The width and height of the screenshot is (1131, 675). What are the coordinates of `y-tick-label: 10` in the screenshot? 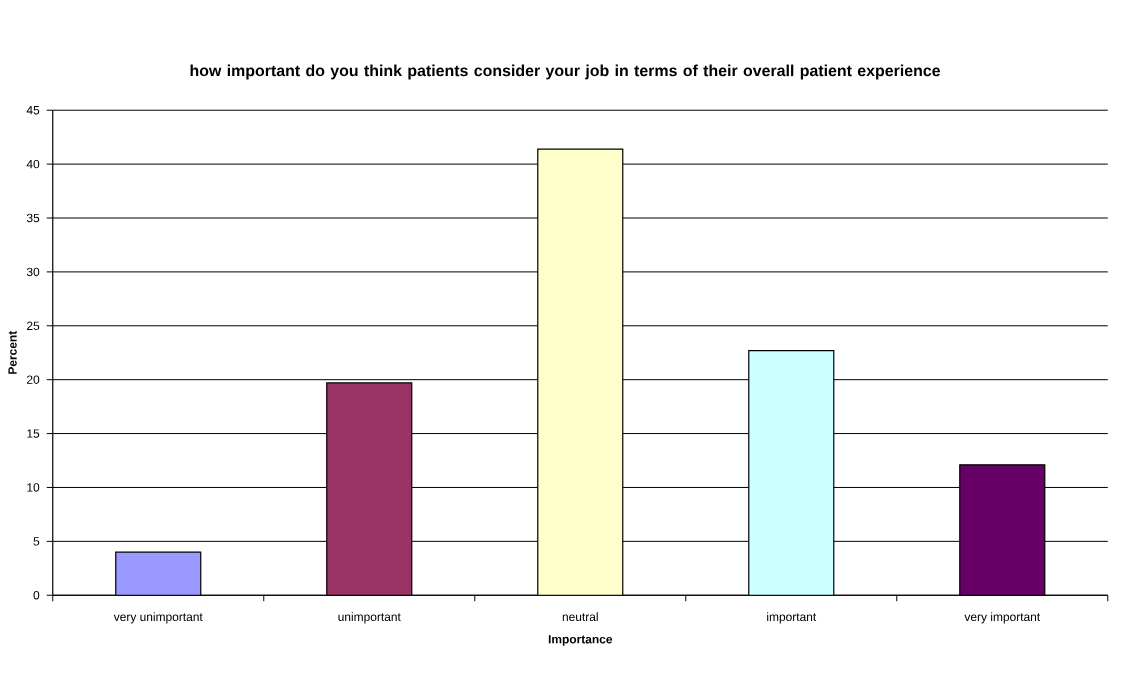 It's located at (33, 487).